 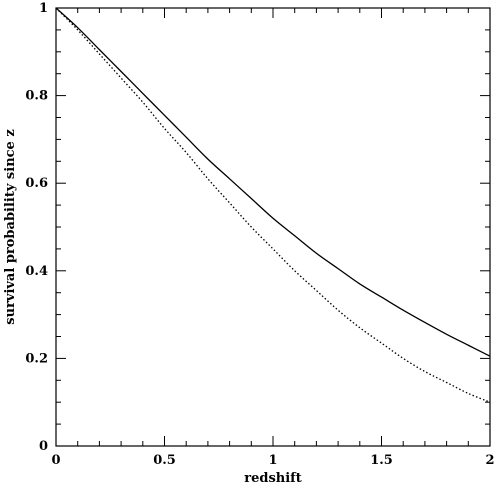 I want to click on y-tick-label: 0, so click(x=43, y=446).